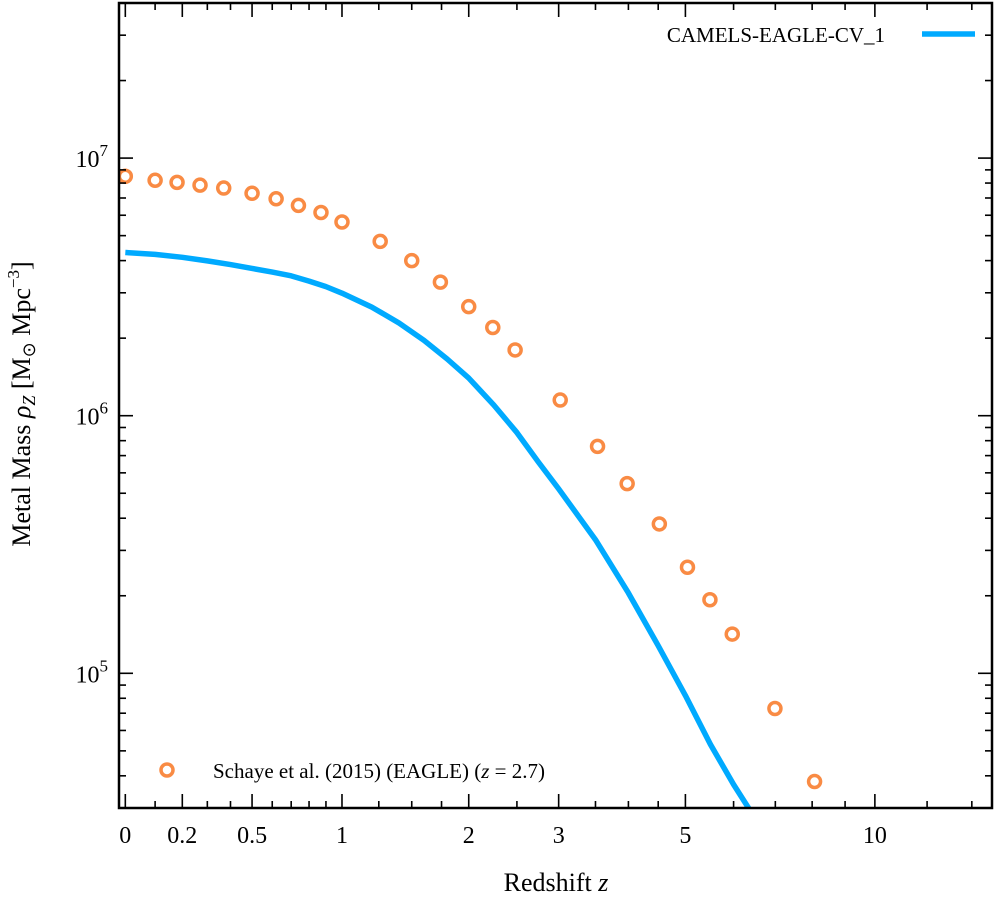  What do you see at coordinates (469, 836) in the screenshot?
I see `x-tick-label: 2` at bounding box center [469, 836].